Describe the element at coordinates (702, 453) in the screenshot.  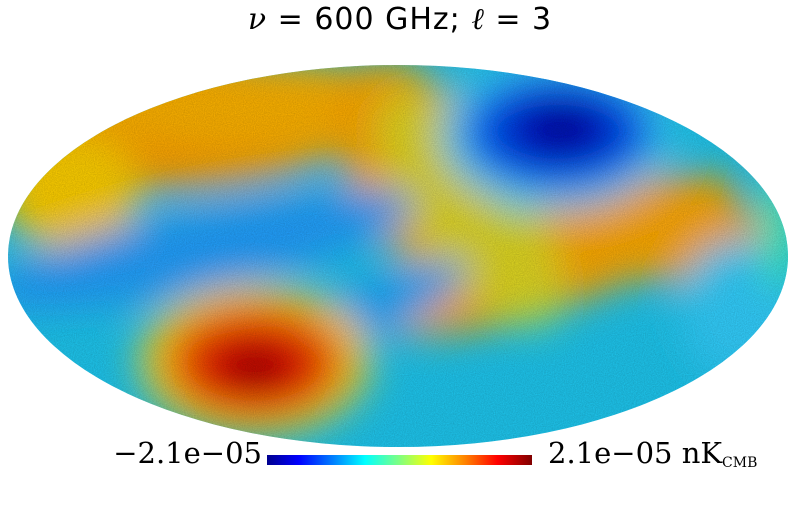
I see `unit-label: nK` at that location.